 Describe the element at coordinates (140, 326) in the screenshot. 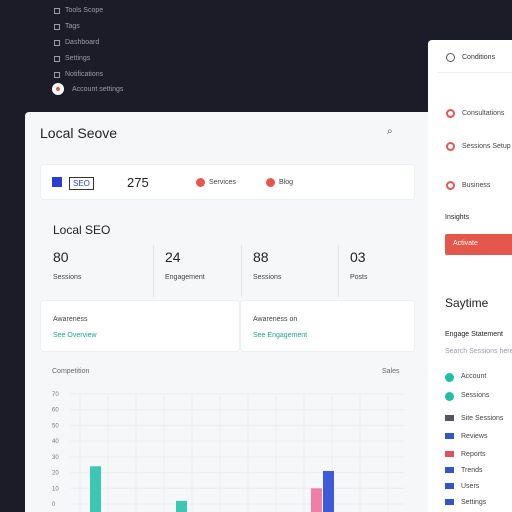

I see `card: Awareness See Overview` at that location.